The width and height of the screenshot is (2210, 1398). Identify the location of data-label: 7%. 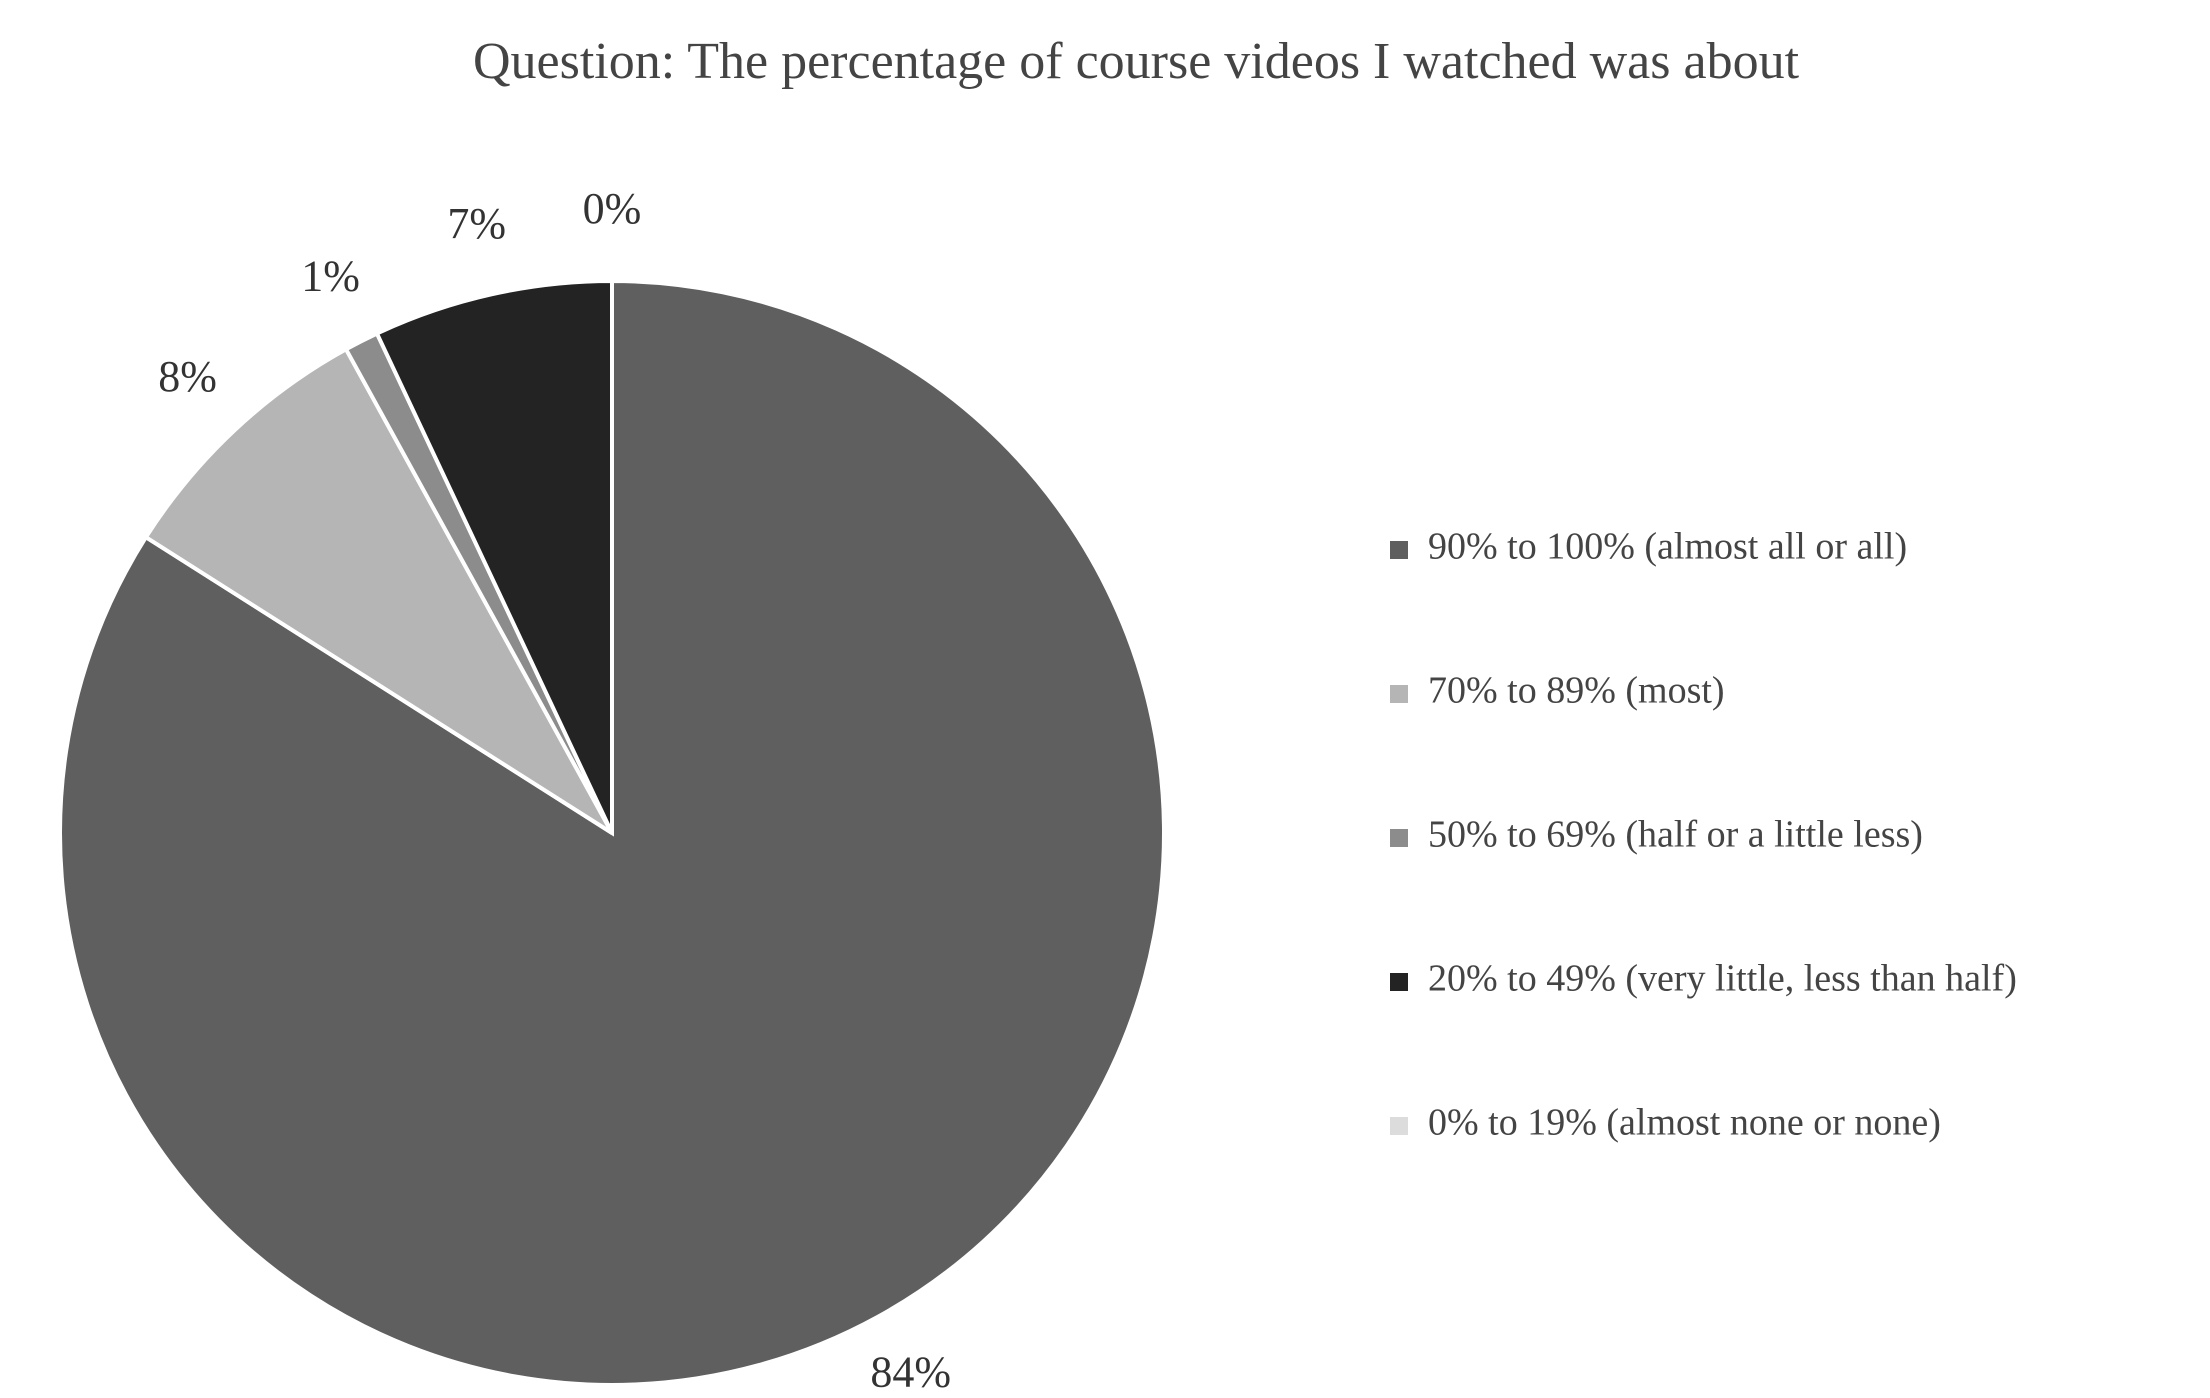
(476, 223).